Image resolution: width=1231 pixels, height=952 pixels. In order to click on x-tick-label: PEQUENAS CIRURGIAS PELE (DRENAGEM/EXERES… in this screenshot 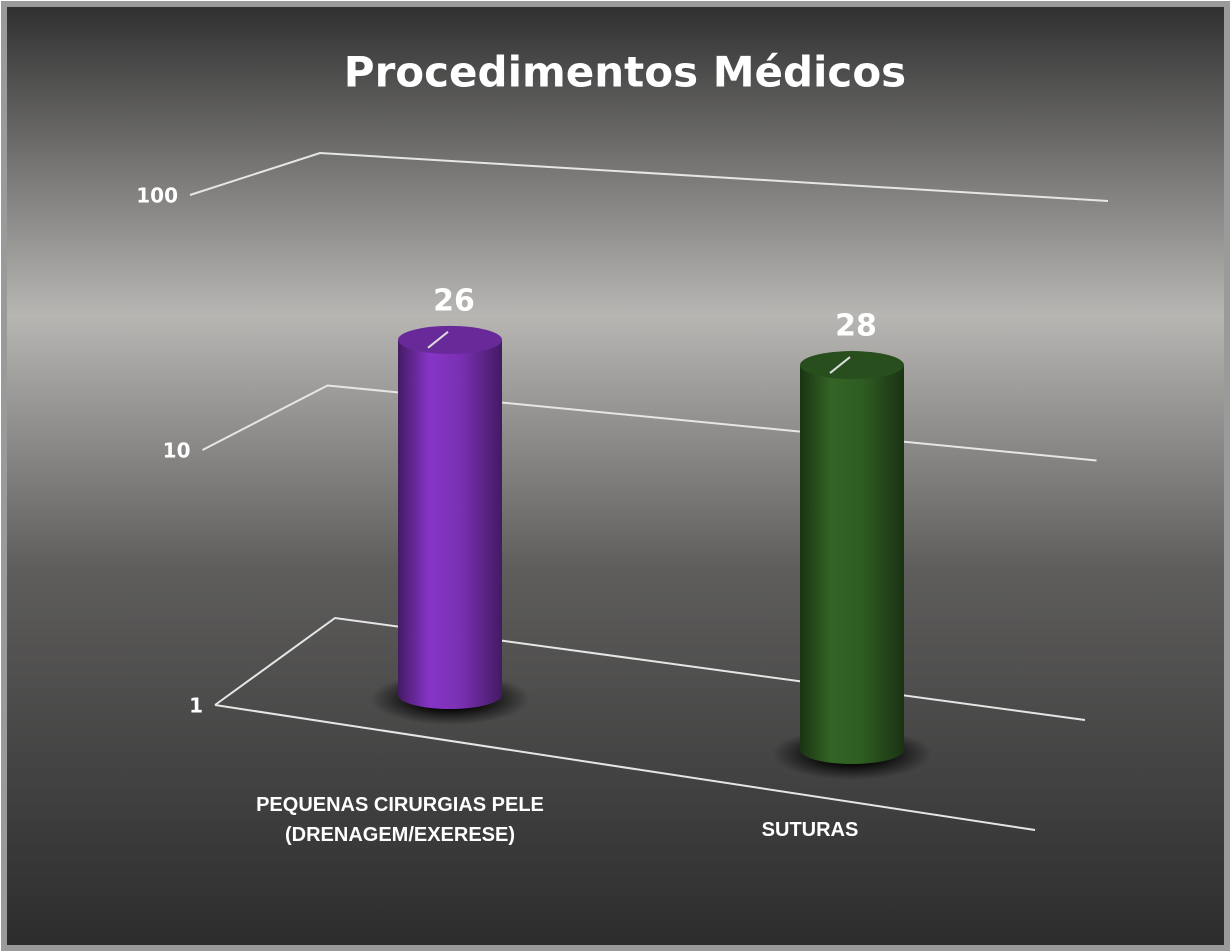, I will do `click(400, 820)`.